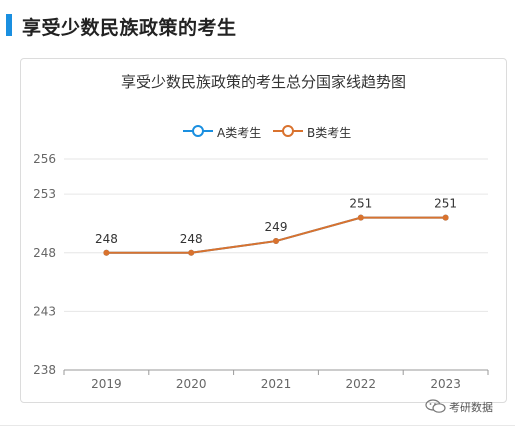 This screenshot has height=430, width=515. What do you see at coordinates (288, 131) in the screenshot?
I see `legend-swatch-b` at bounding box center [288, 131].